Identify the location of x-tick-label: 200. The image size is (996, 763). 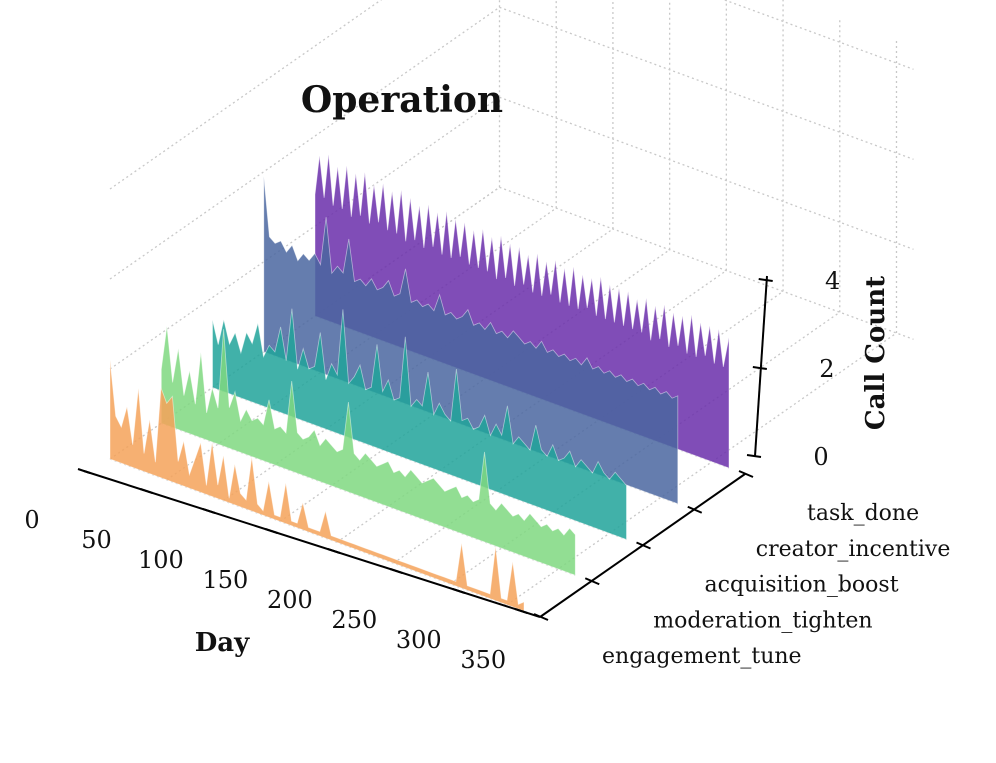
(290, 600).